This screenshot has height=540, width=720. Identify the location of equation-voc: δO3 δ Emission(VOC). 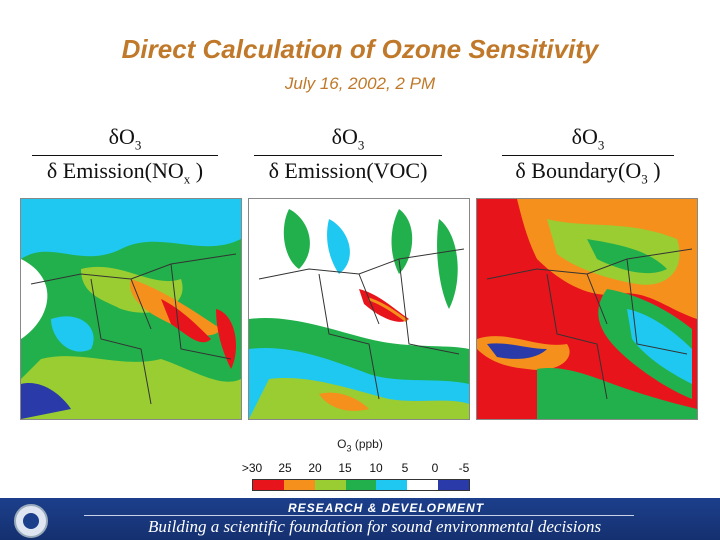
(348, 154).